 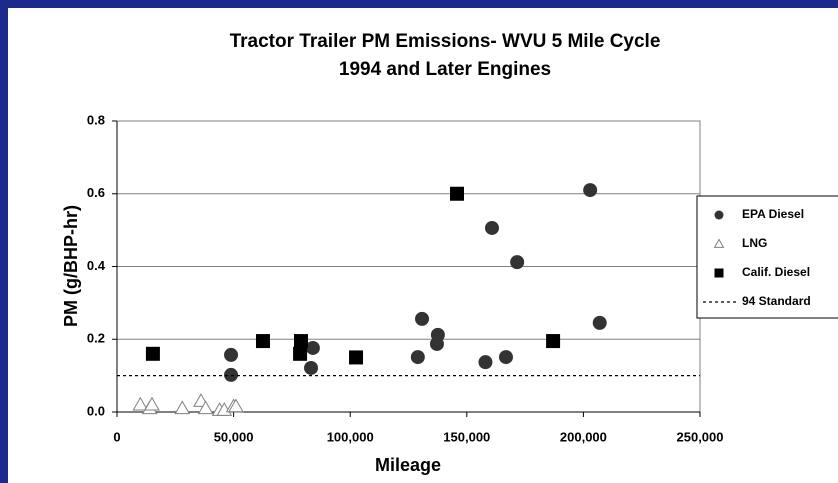 I want to click on legend-label: LNG, so click(x=754, y=243).